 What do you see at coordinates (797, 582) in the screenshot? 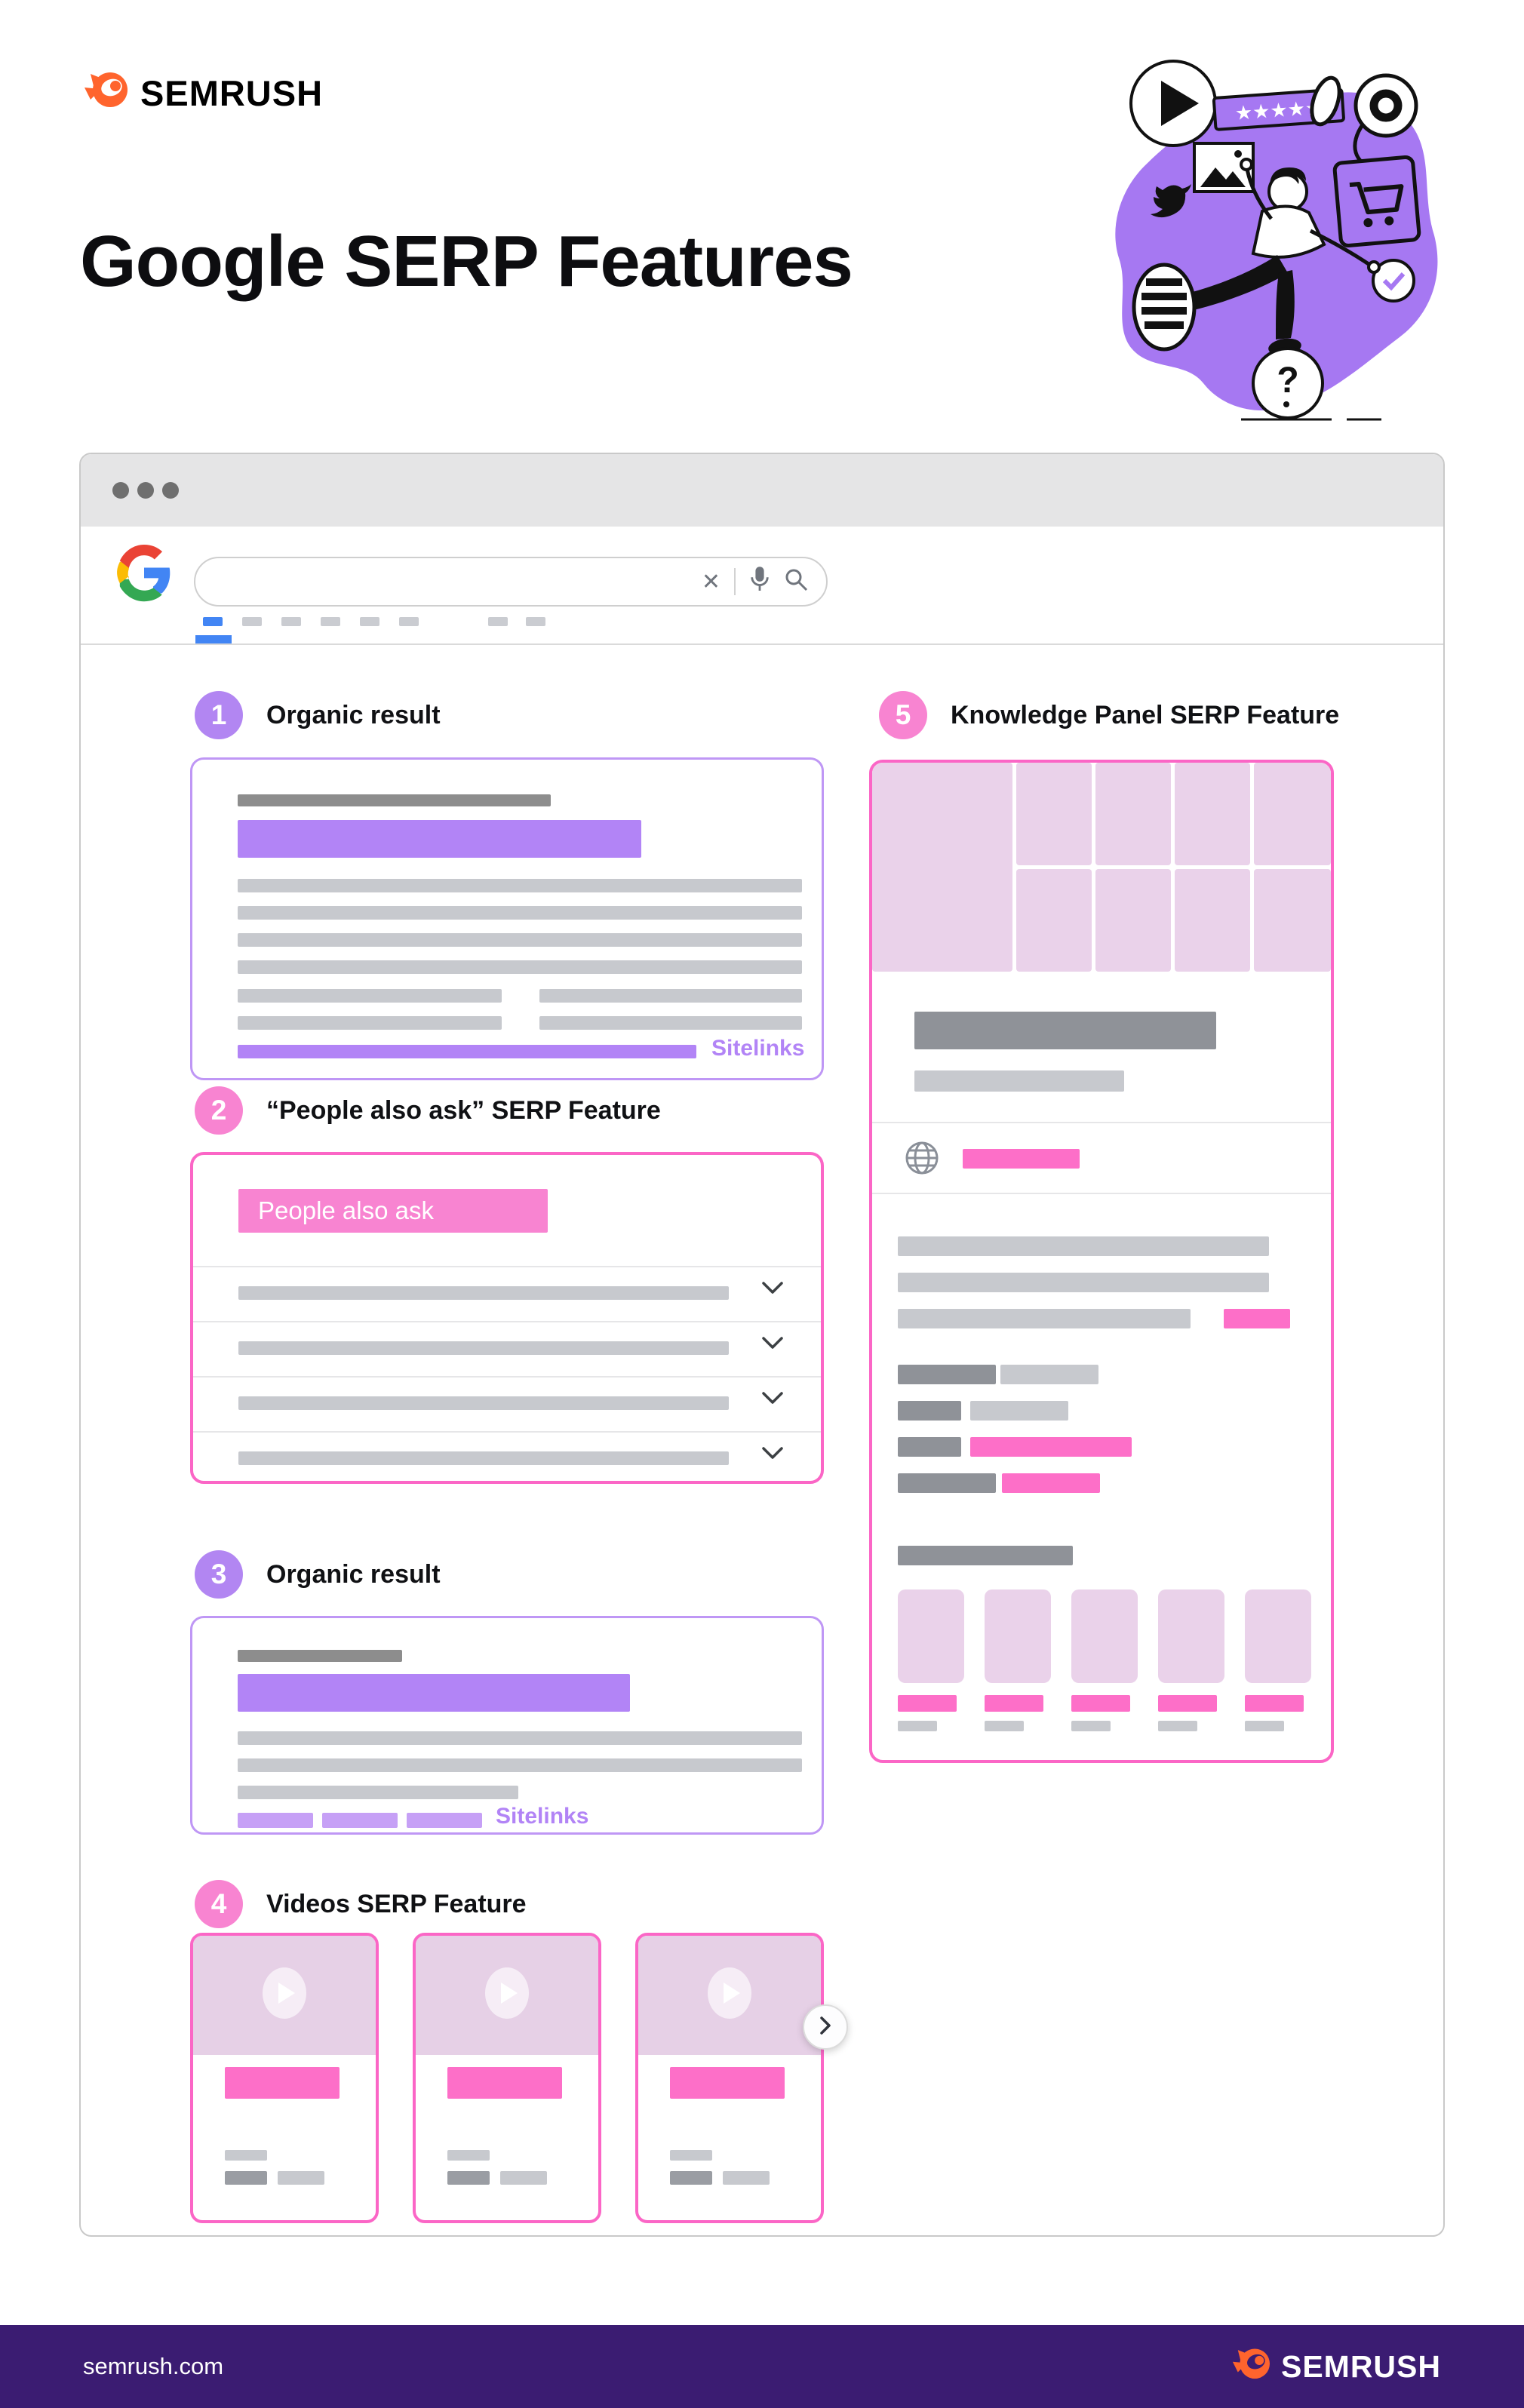
I see `search-icon` at bounding box center [797, 582].